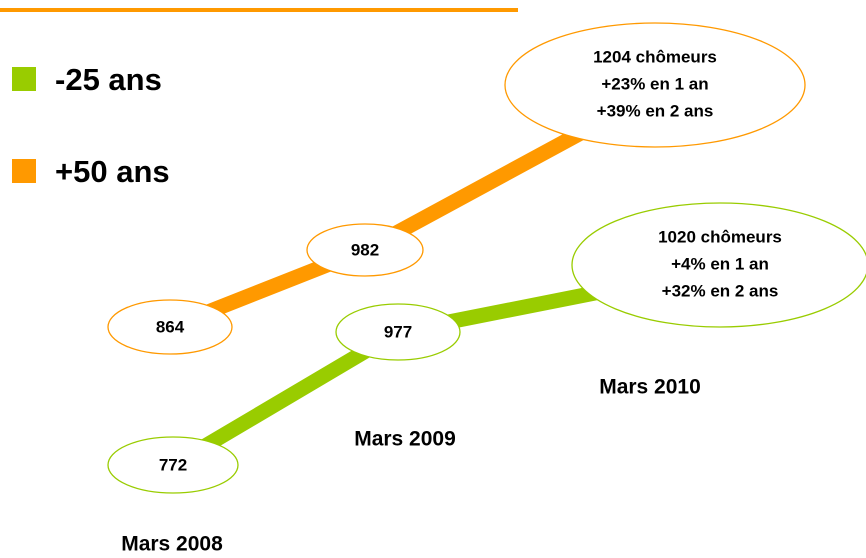 The width and height of the screenshot is (866, 558). What do you see at coordinates (720, 290) in the screenshot?
I see `callout-line: +32% en 2 ans` at bounding box center [720, 290].